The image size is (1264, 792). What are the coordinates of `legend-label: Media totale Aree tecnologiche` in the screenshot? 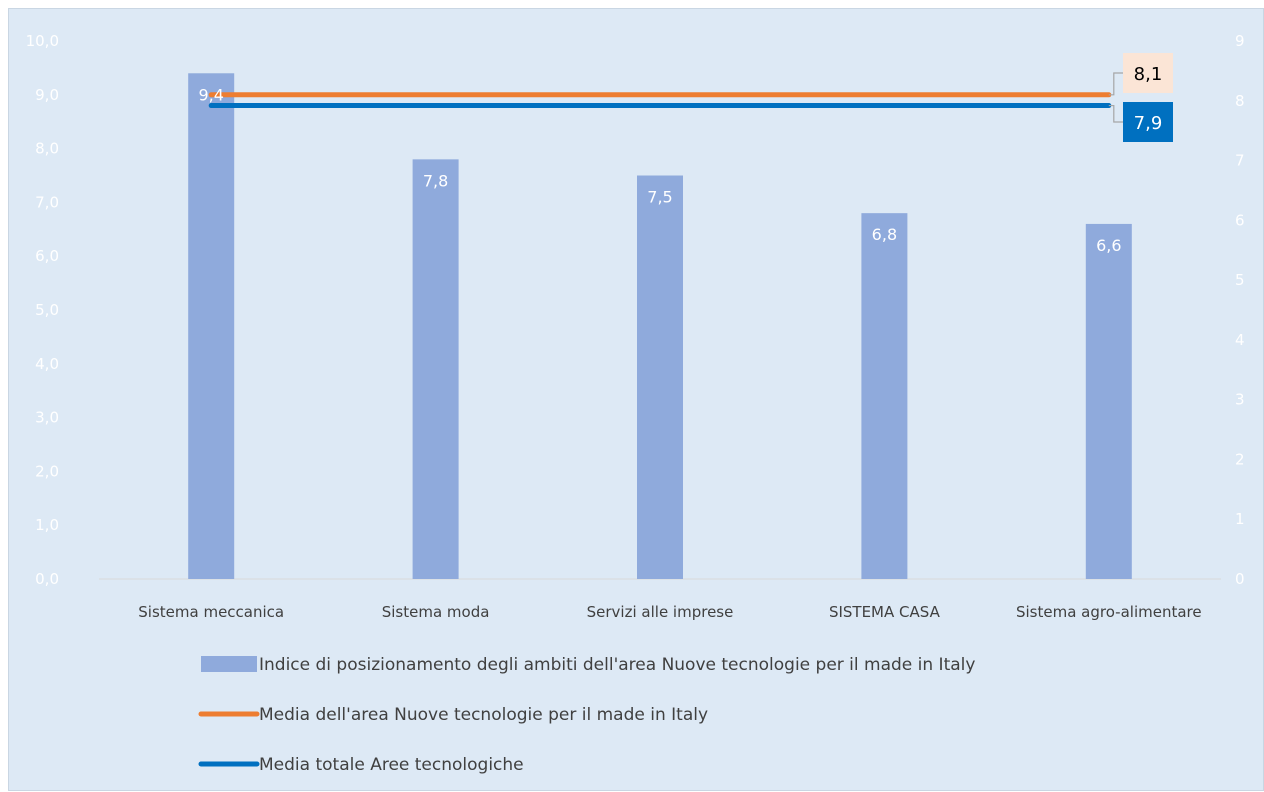 It's located at (391, 765).